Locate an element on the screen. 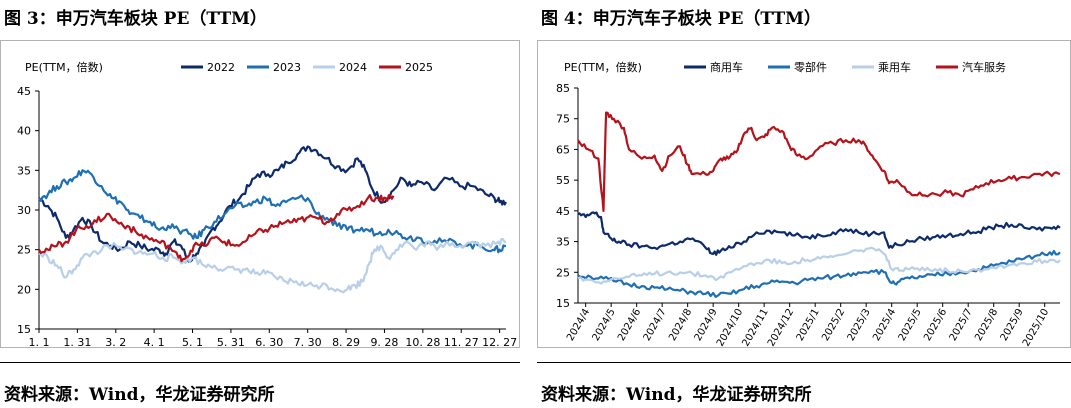 Image resolution: width=1071 pixels, height=408 pixels. x-tick-label: 2024/7 is located at coordinates (655, 325).